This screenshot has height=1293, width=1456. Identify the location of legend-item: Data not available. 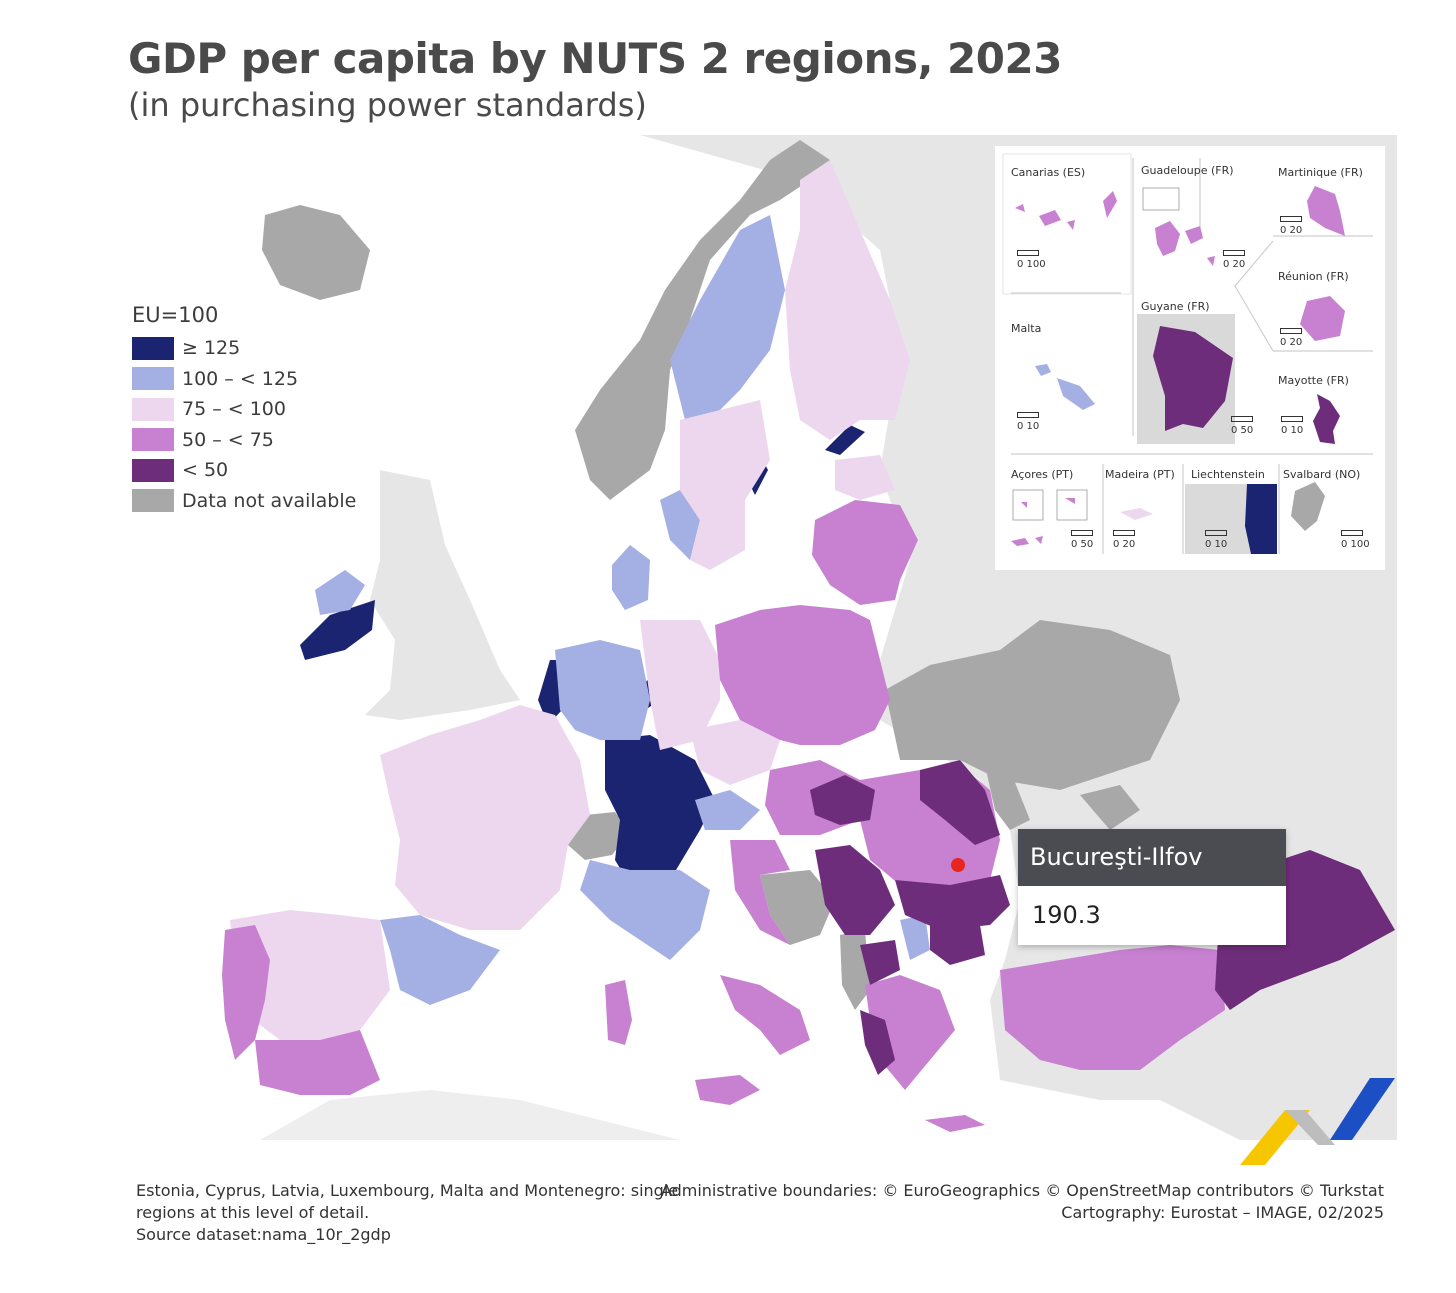
(244, 501).